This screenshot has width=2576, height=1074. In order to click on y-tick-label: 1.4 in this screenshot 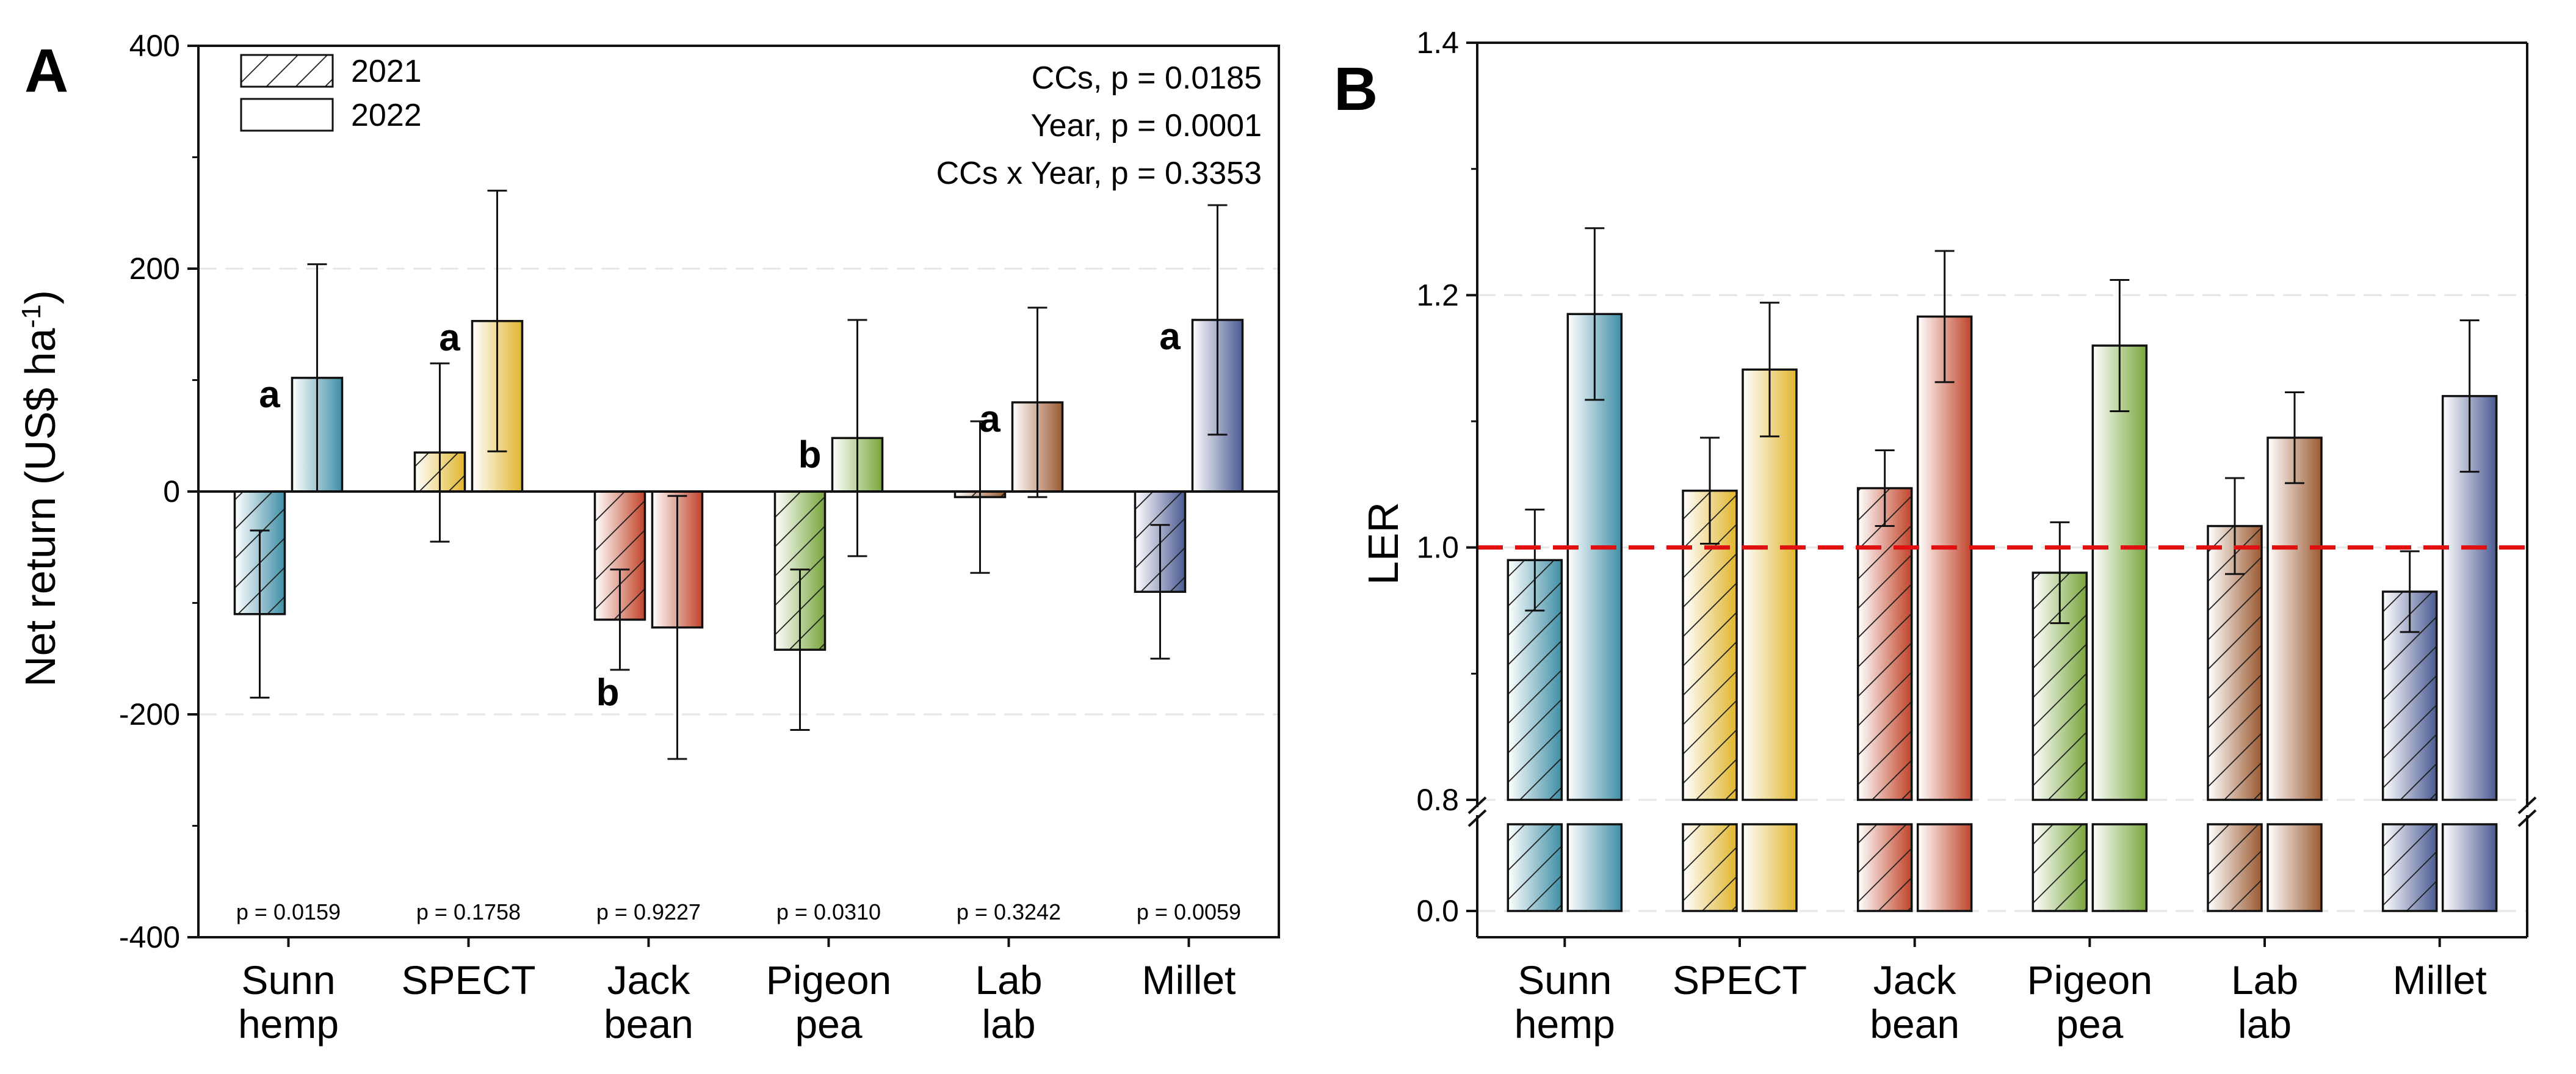, I will do `click(1437, 43)`.